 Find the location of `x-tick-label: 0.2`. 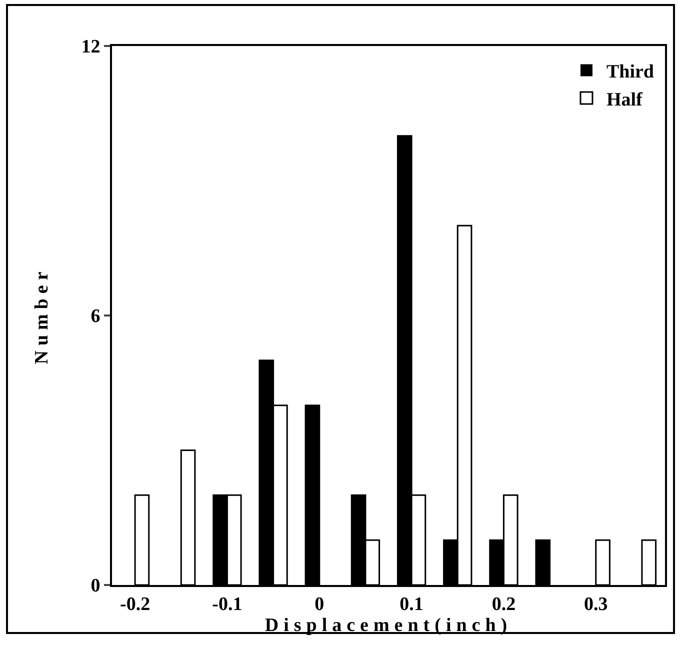

x-tick-label: 0.2 is located at coordinates (504, 604).